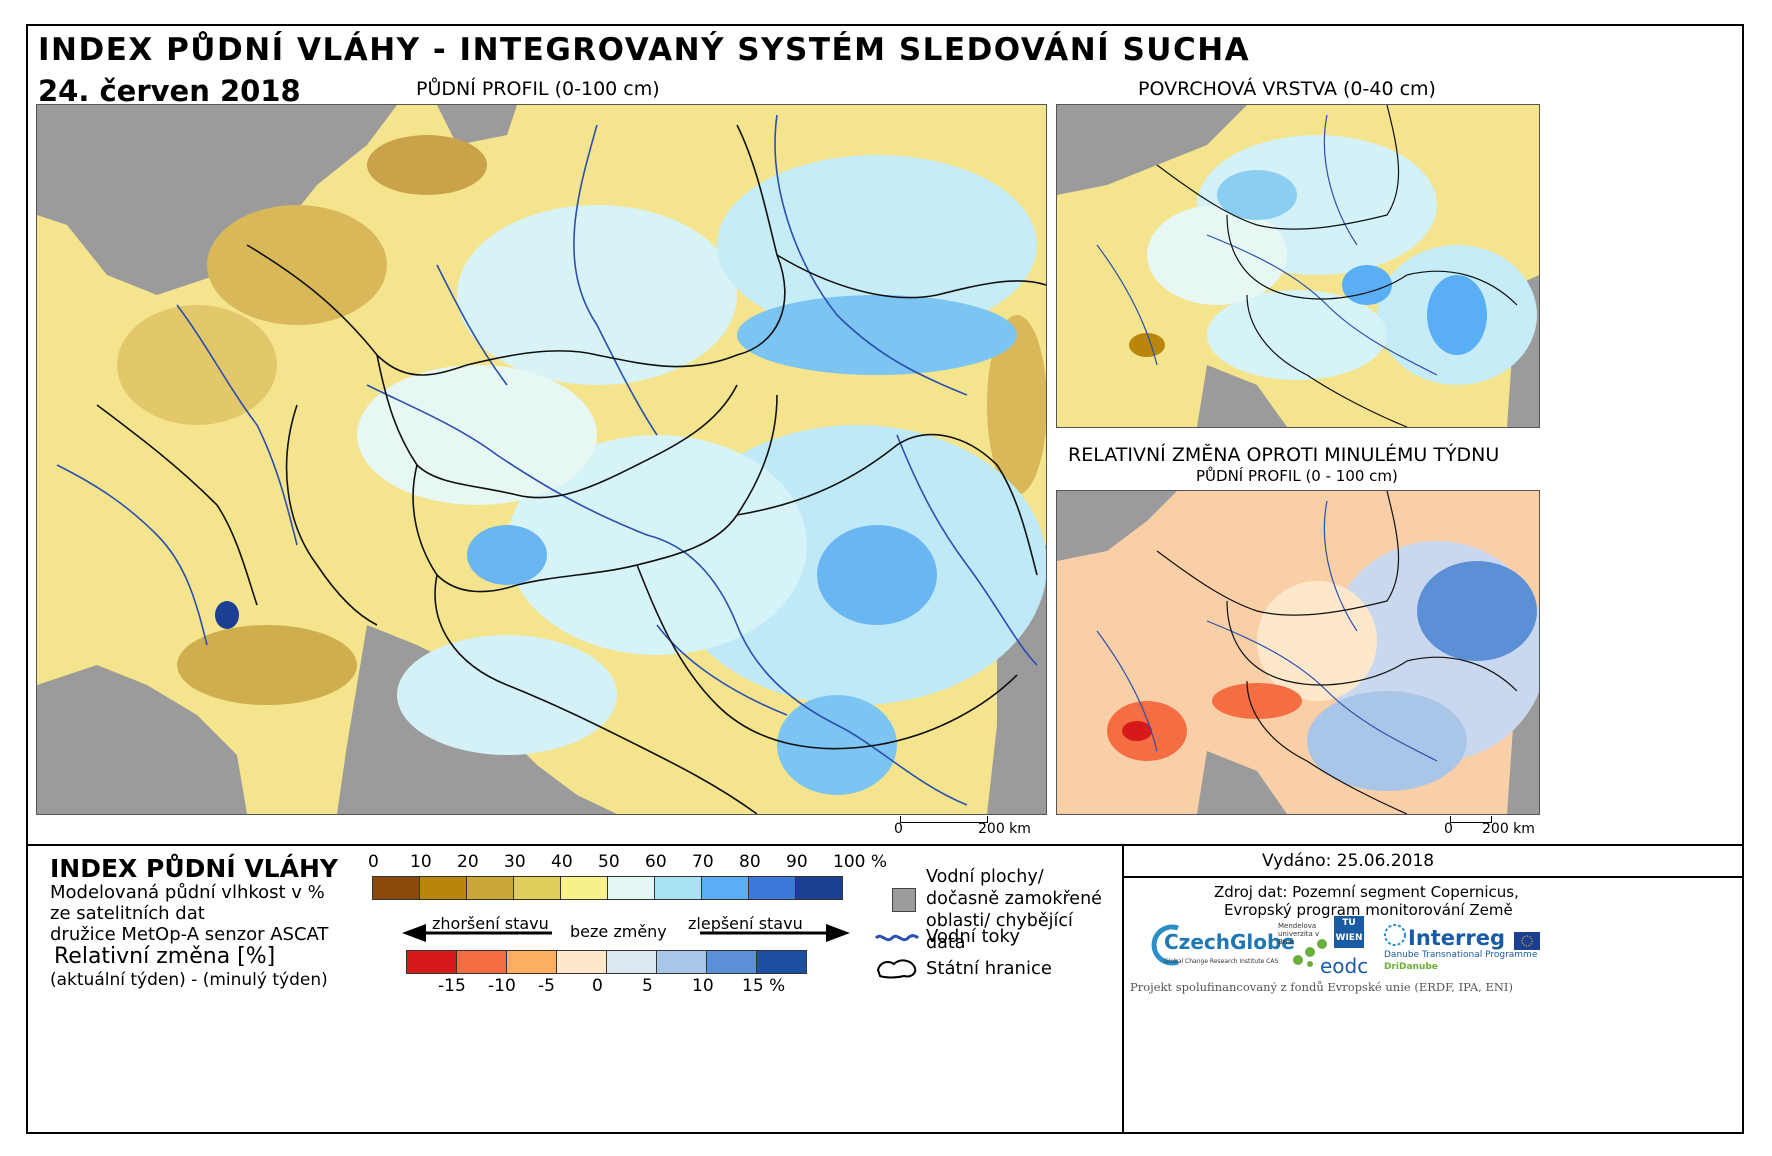  I want to click on small-scale-zero: 0, so click(1448, 829).